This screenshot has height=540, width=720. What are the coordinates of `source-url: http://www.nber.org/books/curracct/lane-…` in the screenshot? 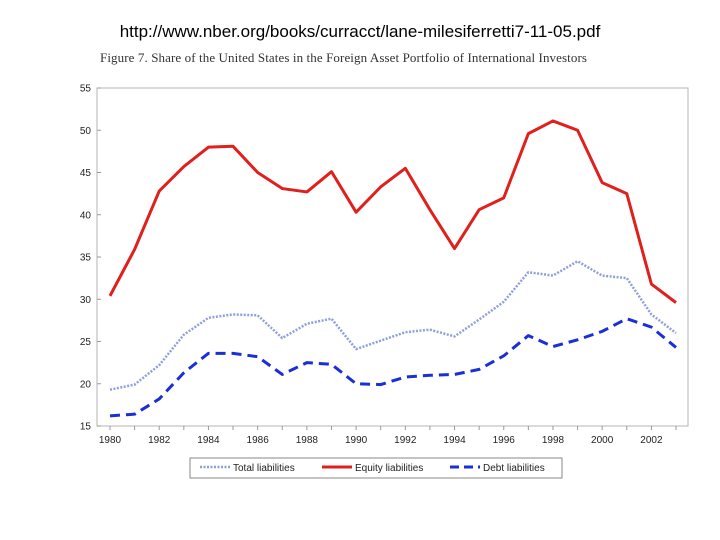 It's located at (360, 31).